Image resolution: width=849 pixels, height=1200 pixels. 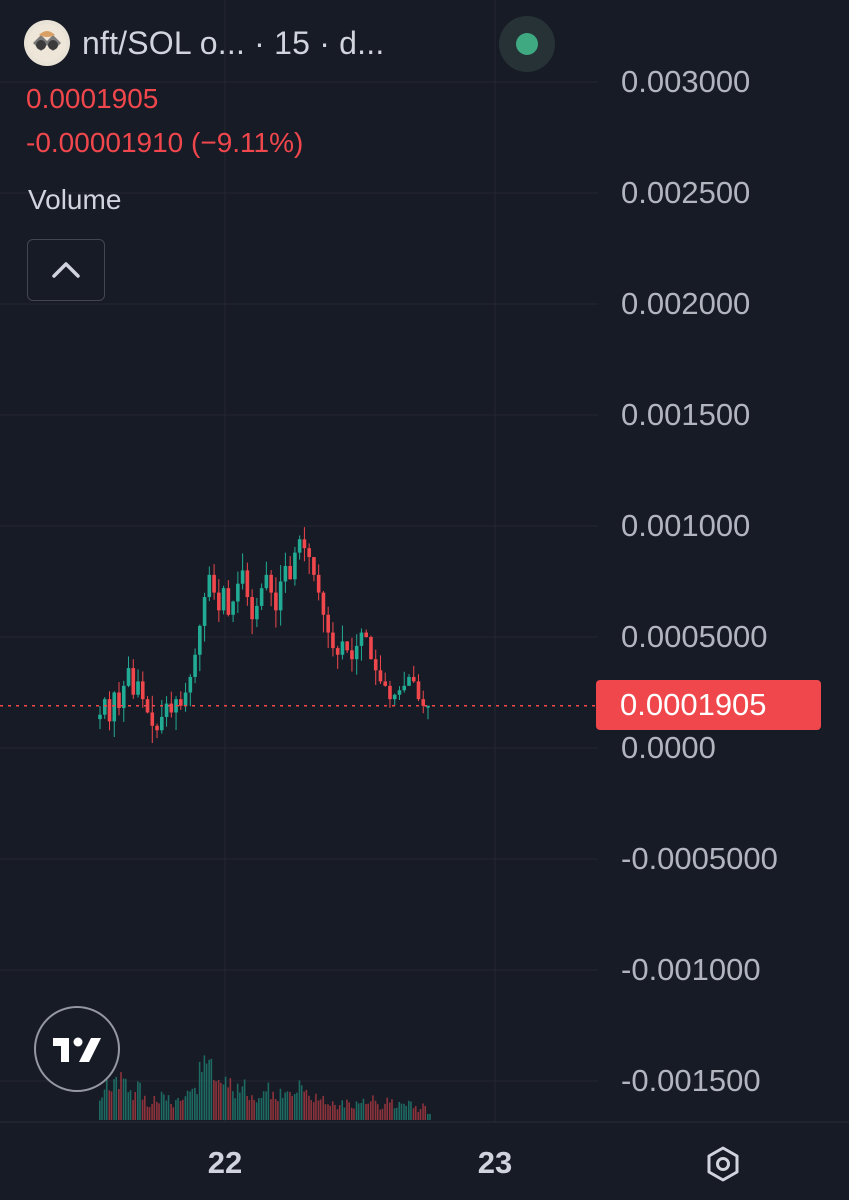 I want to click on price-axis-label: 0.003000, so click(x=686, y=81).